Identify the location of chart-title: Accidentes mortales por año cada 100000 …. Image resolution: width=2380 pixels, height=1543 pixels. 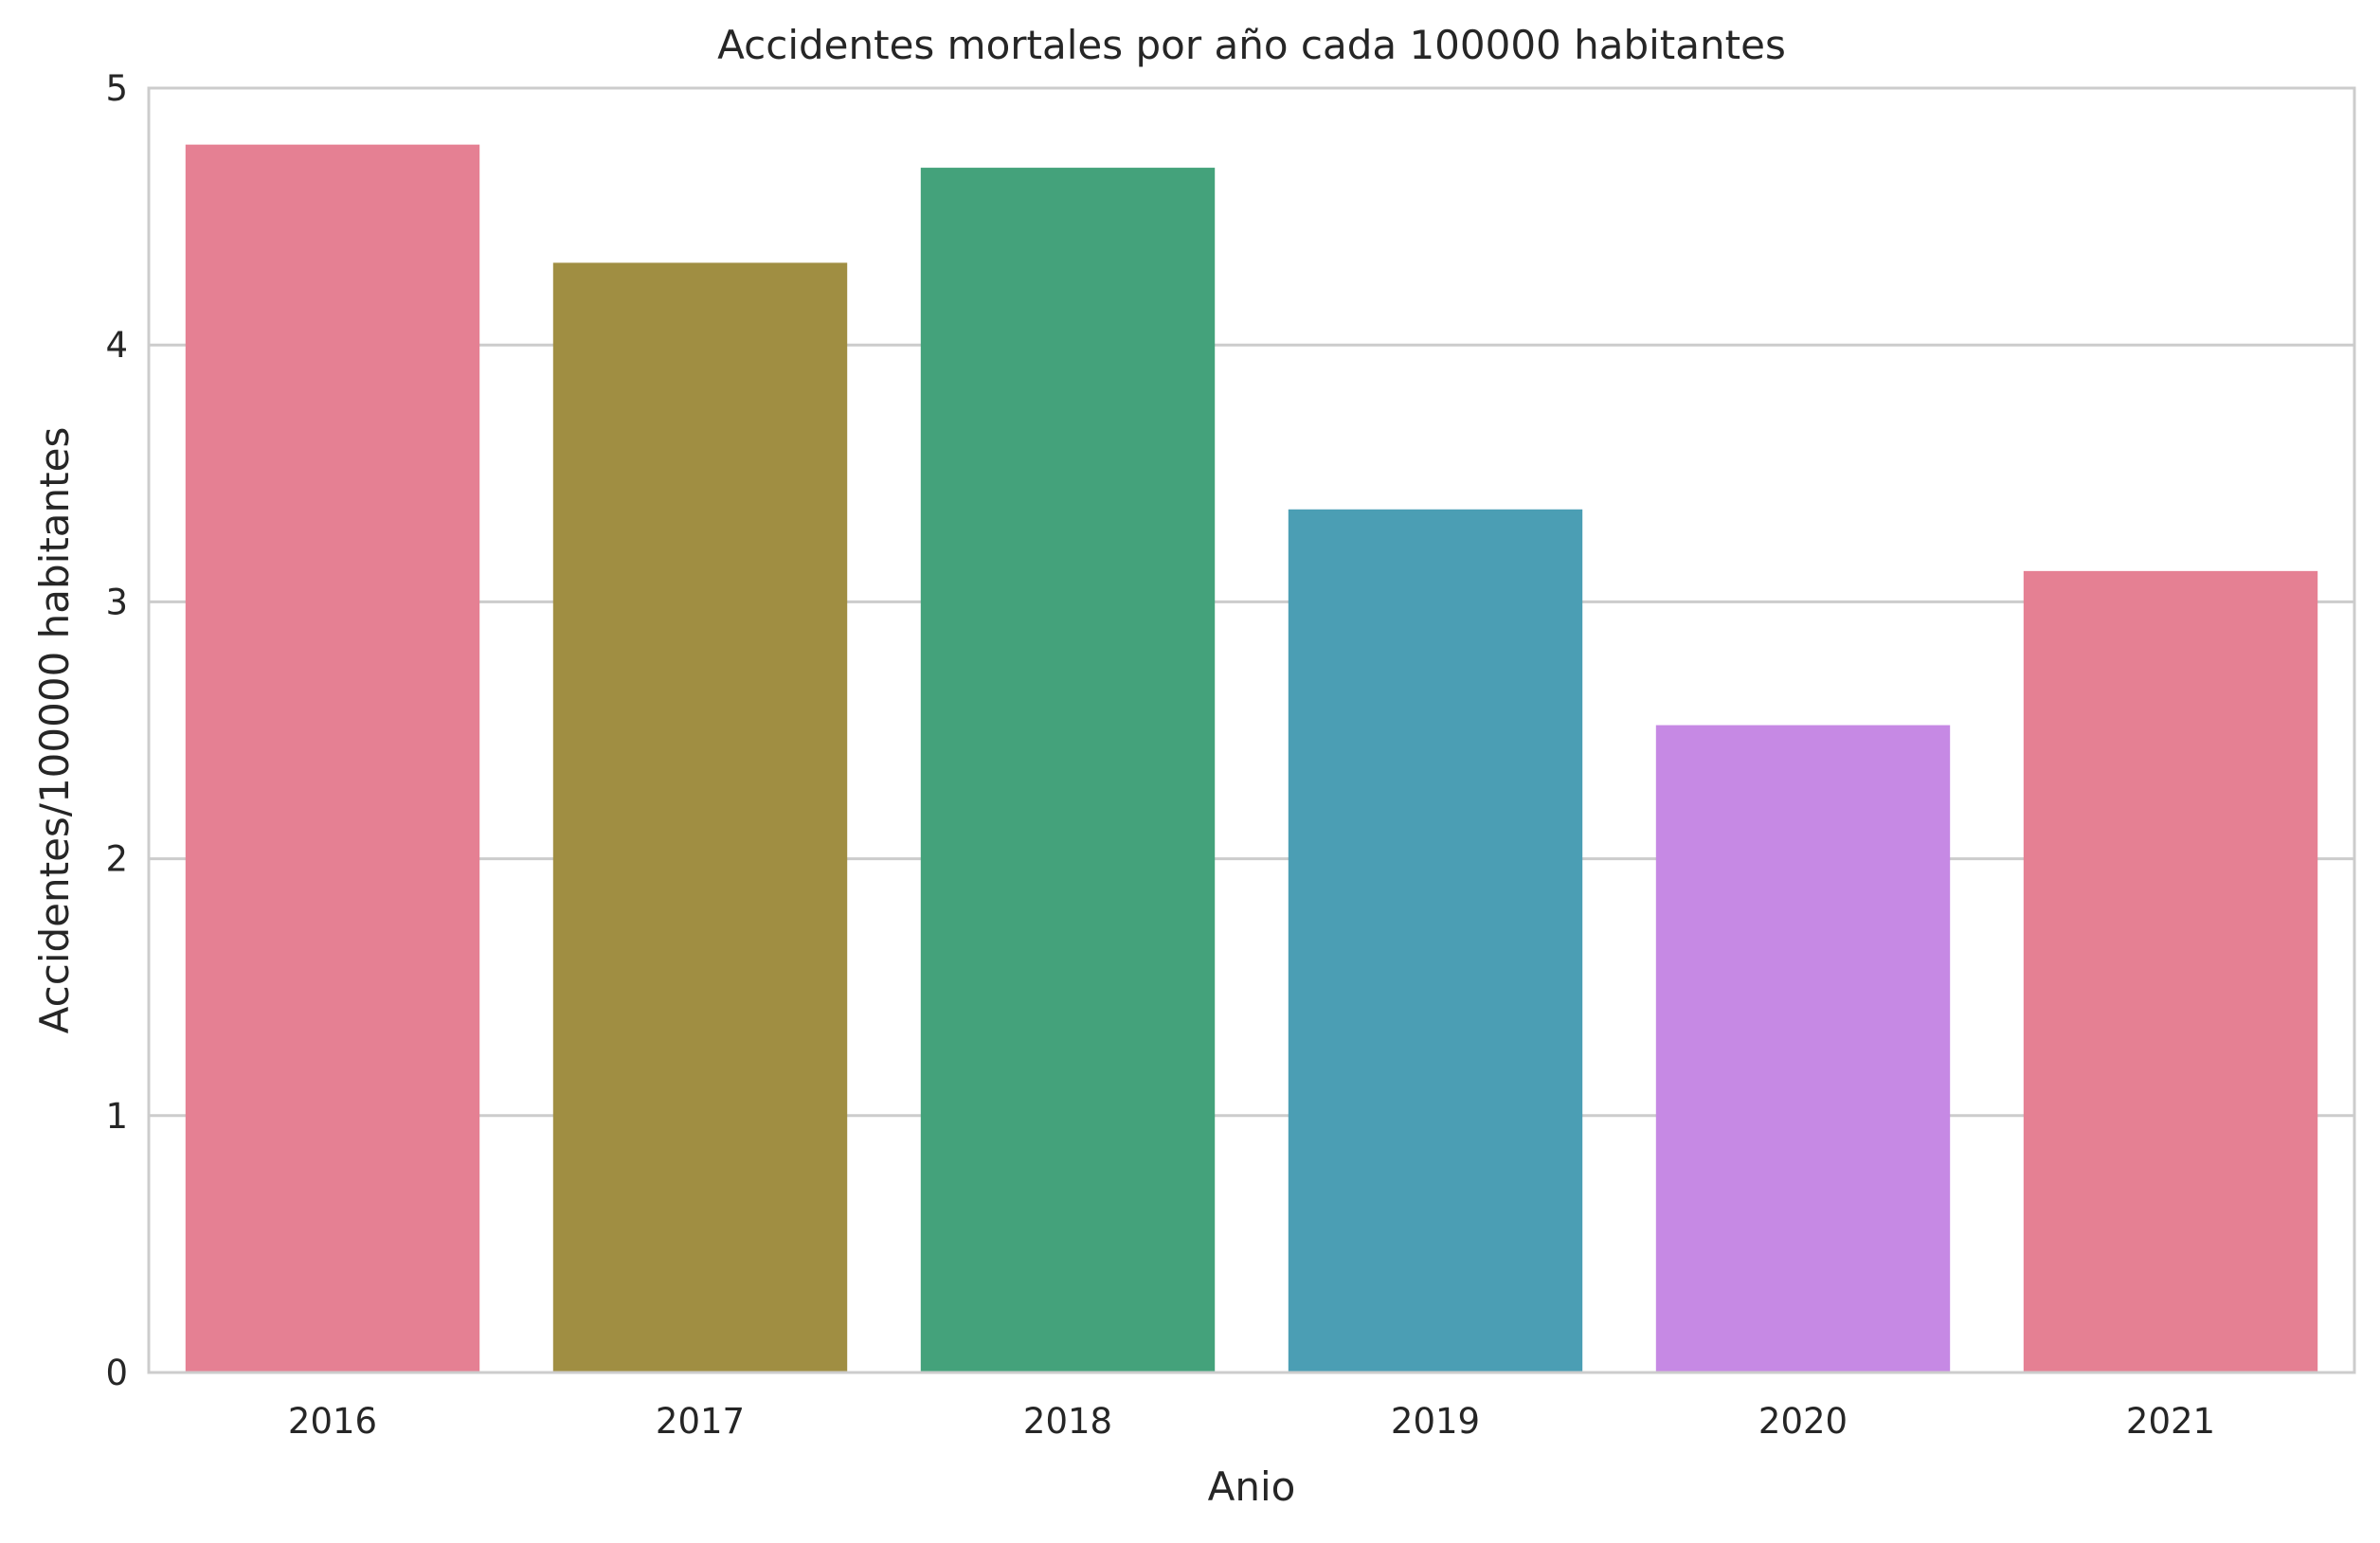
(1251, 45).